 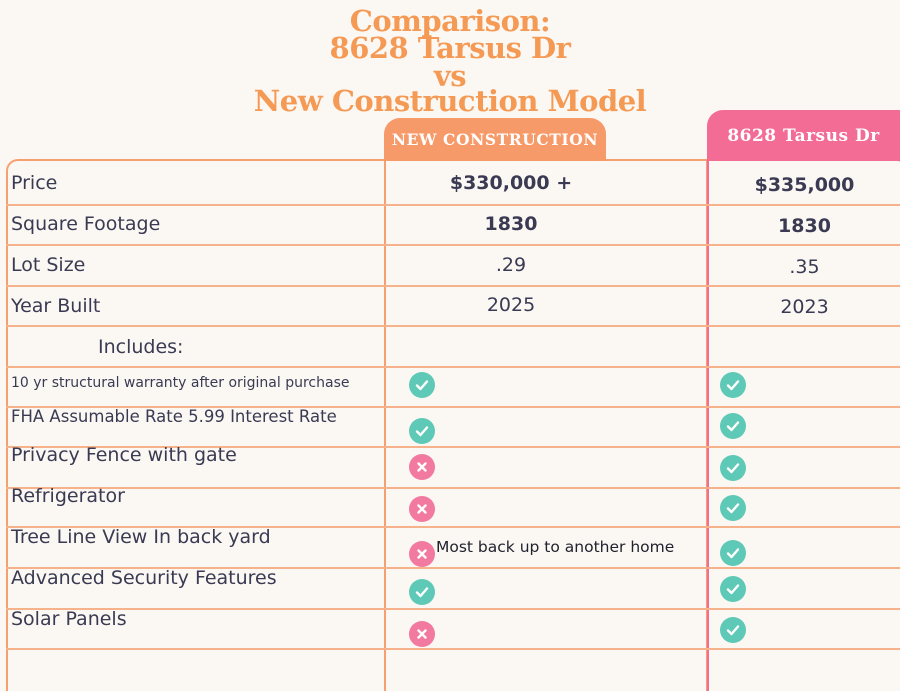 I want to click on title-line-1: Comparison:, so click(x=450, y=21).